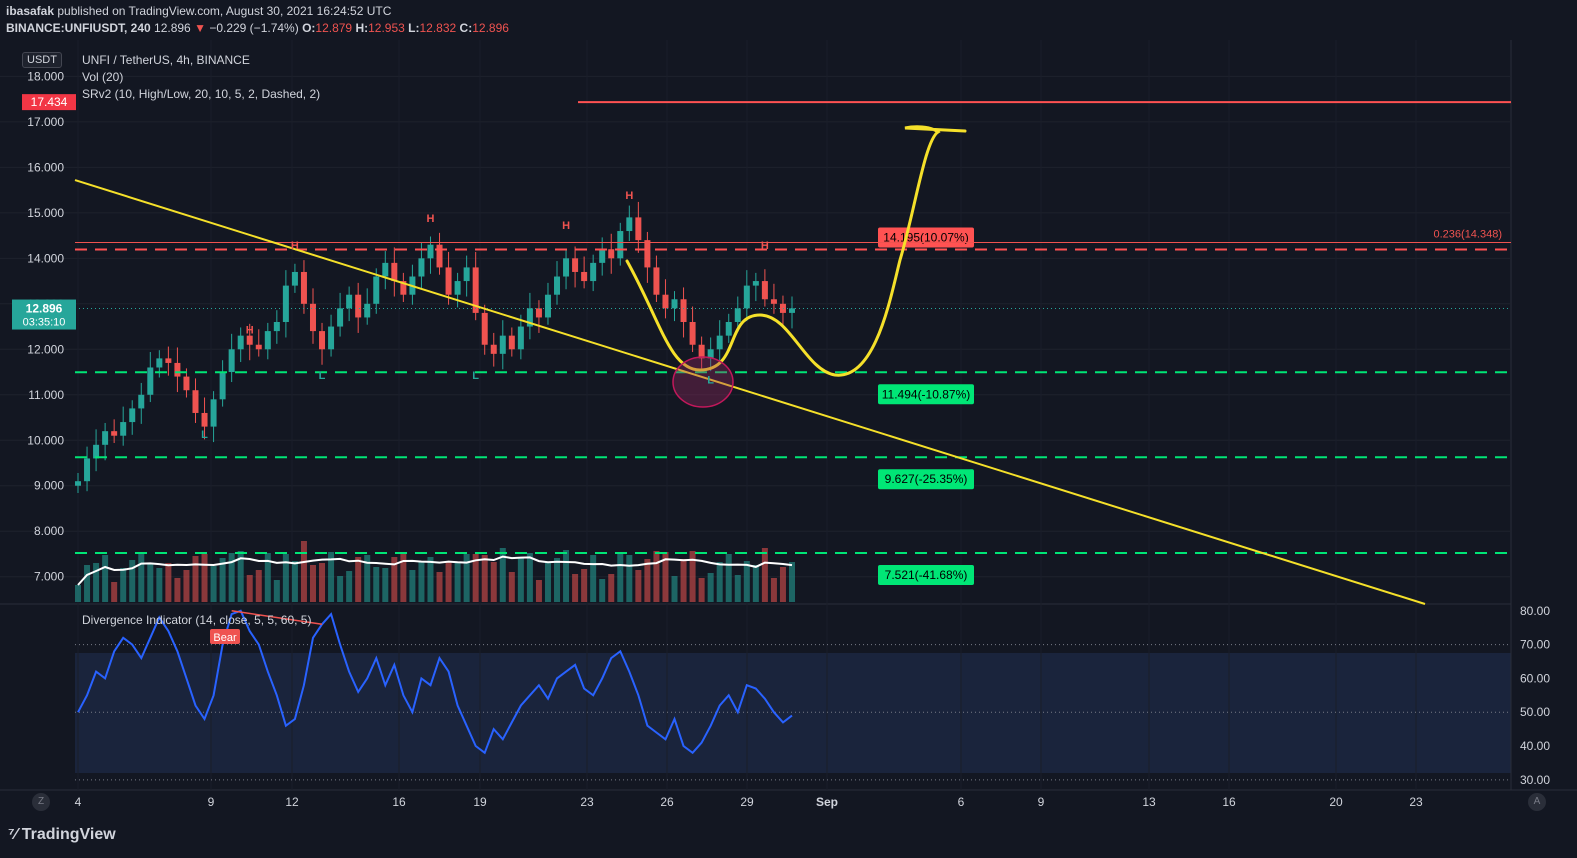 The width and height of the screenshot is (1577, 858). I want to click on time-tick: 9, so click(211, 802).